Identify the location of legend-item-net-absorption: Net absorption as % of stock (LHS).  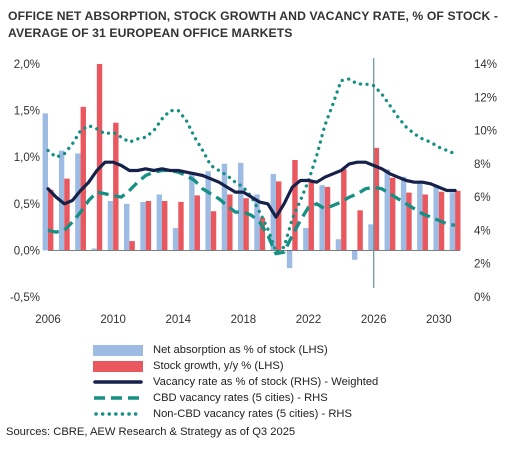
(293, 350).